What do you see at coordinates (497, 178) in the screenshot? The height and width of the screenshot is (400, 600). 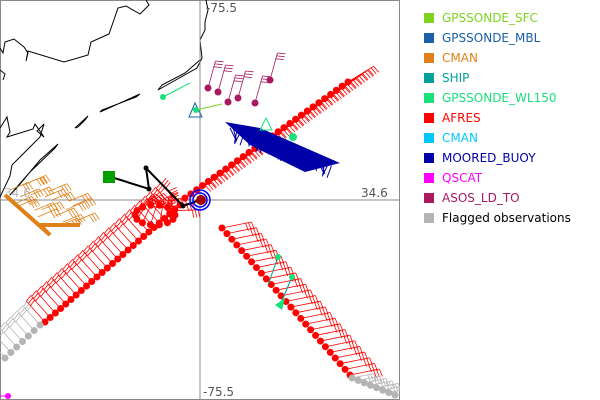 I see `legend-item: QSCAT` at bounding box center [497, 178].